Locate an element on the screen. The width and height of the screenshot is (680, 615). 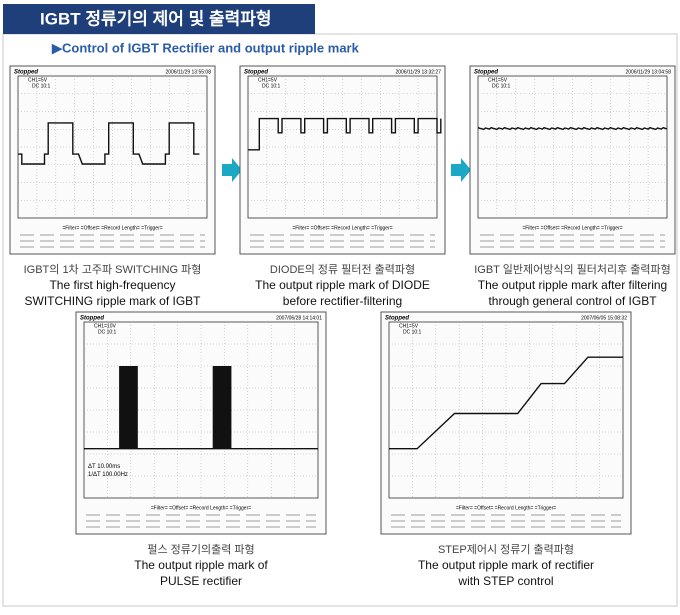
scope-channel: CH1=10V is located at coordinates (105, 326).